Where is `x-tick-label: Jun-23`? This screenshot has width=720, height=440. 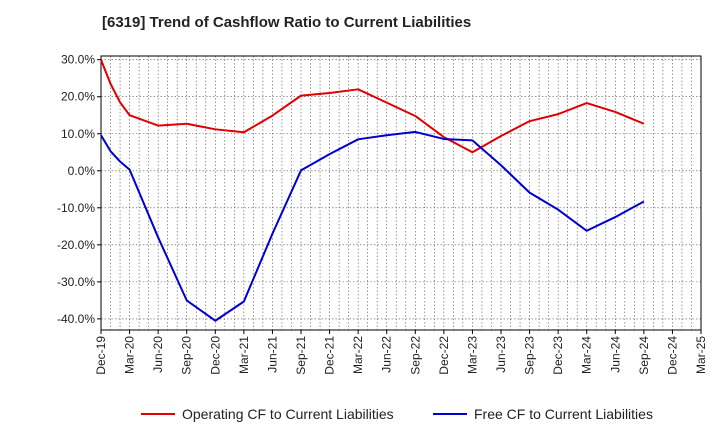 x-tick-label: Jun-23 is located at coordinates (501, 354).